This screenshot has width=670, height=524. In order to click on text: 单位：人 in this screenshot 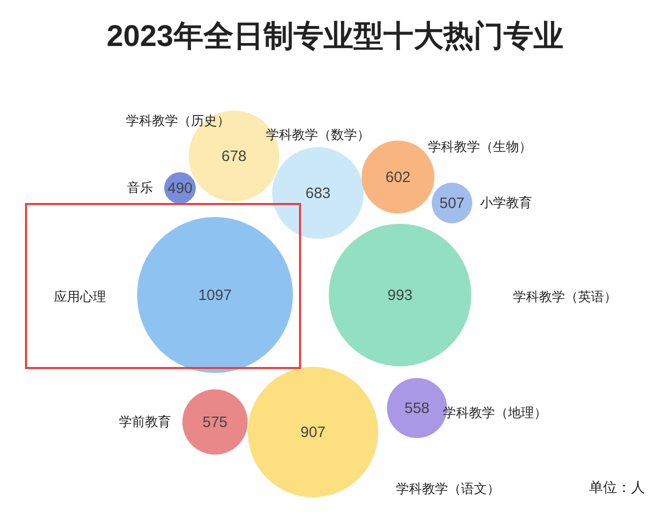, I will do `click(617, 487)`.